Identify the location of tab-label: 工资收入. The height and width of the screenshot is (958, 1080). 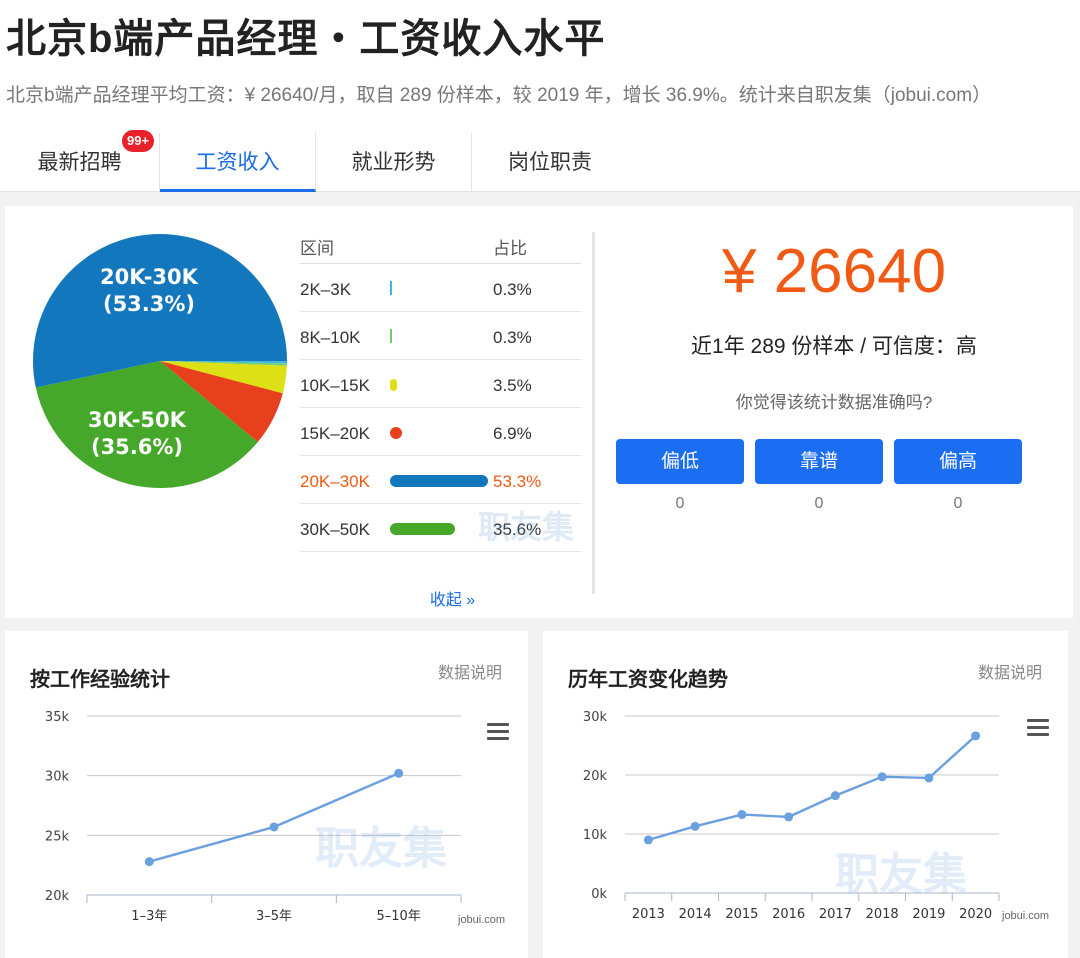
(237, 162).